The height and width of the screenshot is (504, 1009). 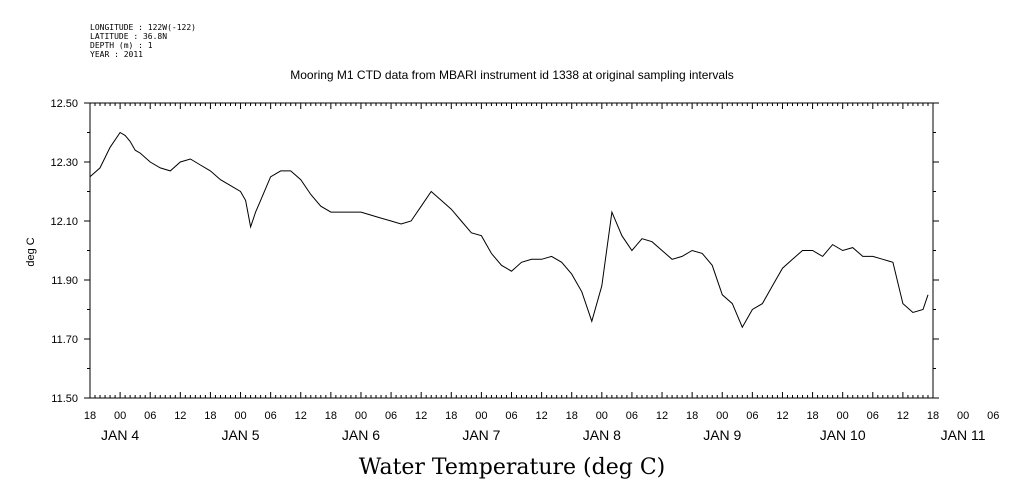 I want to click on longitude-label: LONGITUDE : 122W(-122), so click(x=143, y=27).